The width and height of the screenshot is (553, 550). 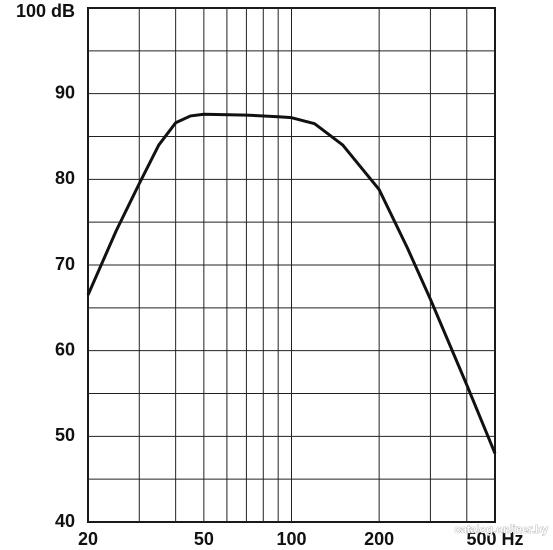 I want to click on x-tick-label: 500 Hz, so click(x=494, y=539).